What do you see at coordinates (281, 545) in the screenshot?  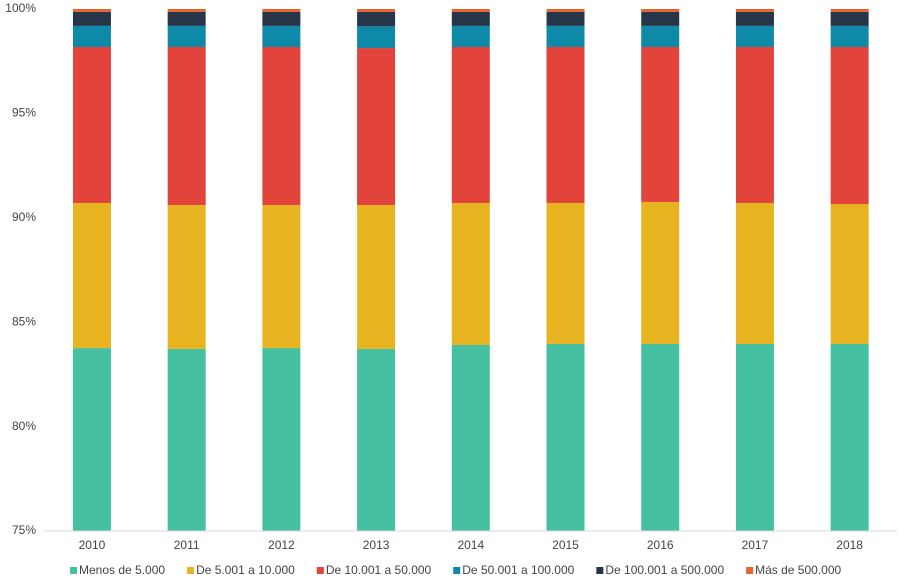 I see `x-tick-label: 2012` at bounding box center [281, 545].